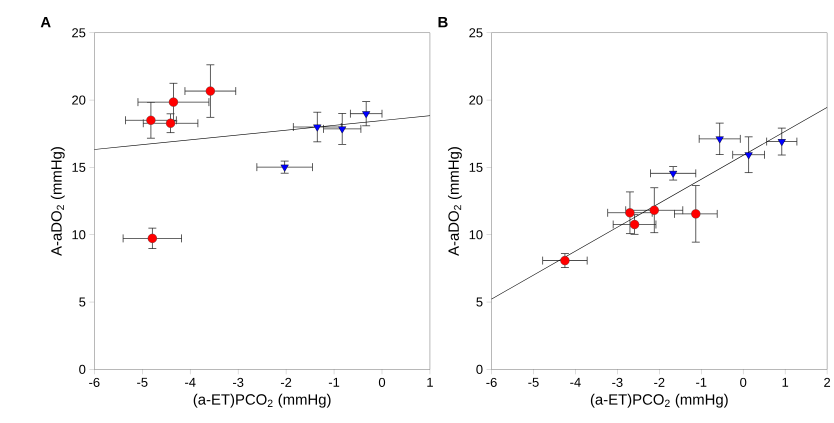 The width and height of the screenshot is (834, 423). What do you see at coordinates (827, 382) in the screenshot?
I see `x-tick-label: 2` at bounding box center [827, 382].